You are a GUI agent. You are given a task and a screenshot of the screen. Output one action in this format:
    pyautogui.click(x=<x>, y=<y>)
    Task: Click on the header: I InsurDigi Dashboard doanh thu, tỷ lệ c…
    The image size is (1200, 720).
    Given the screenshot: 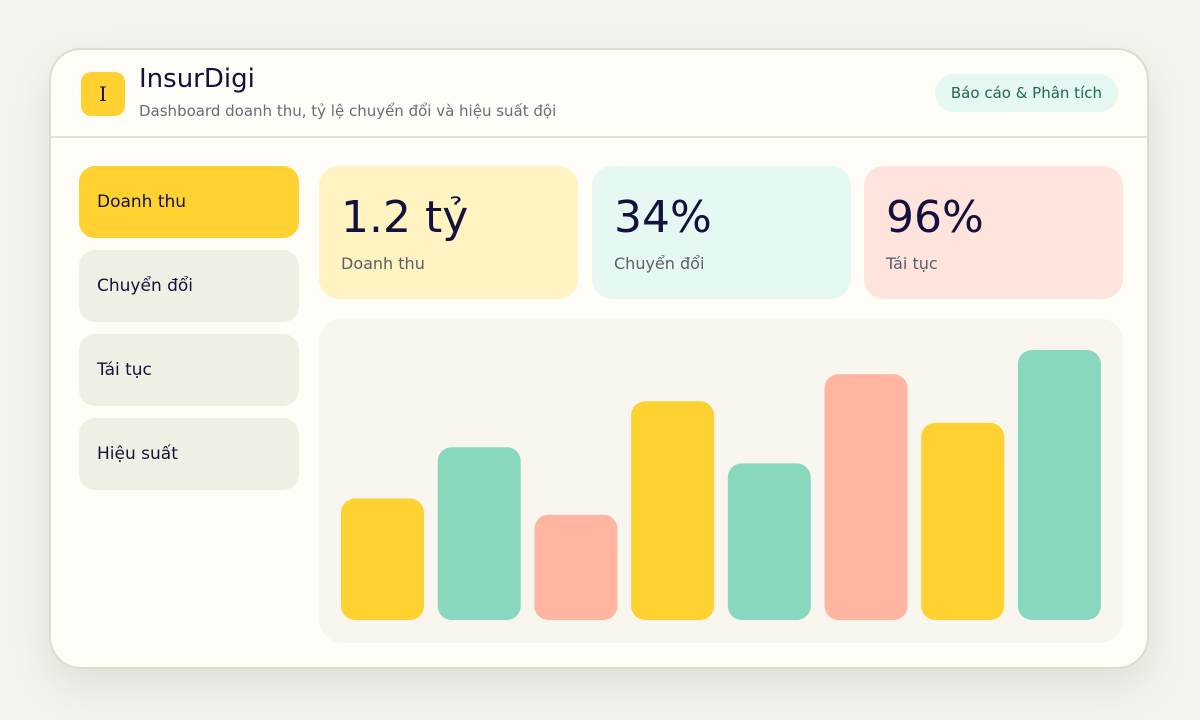 What is the action you would take?
    pyautogui.click(x=599, y=94)
    